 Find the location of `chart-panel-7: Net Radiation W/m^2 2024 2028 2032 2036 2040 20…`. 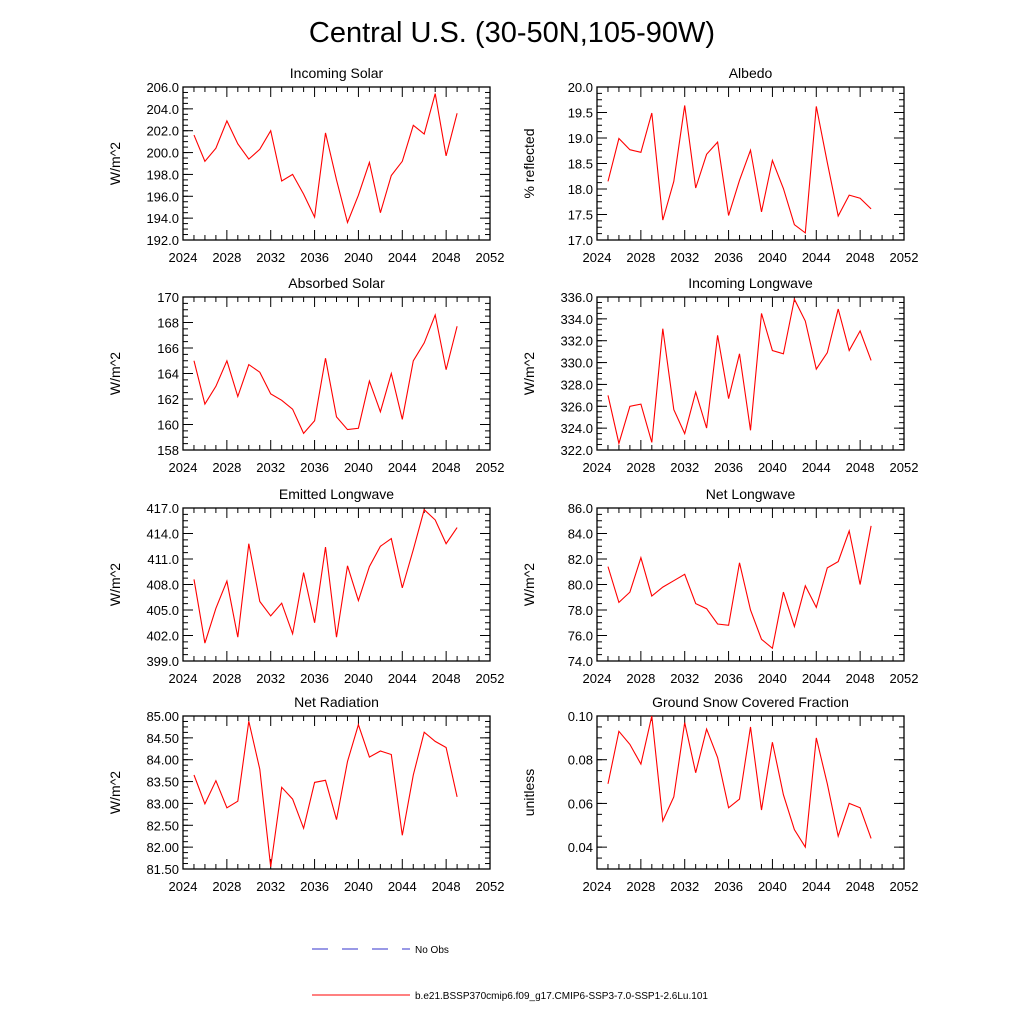

chart-panel-7: Net Radiation W/m^2 2024 2028 2032 2036 2040 20… is located at coordinates (305, 794).